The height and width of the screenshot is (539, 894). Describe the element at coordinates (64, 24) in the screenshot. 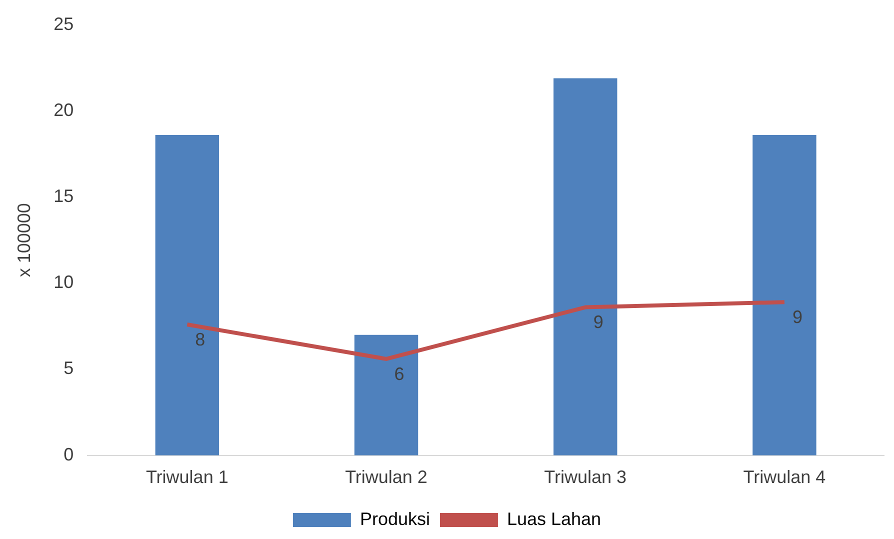

I see `y-tick-label: 25` at that location.